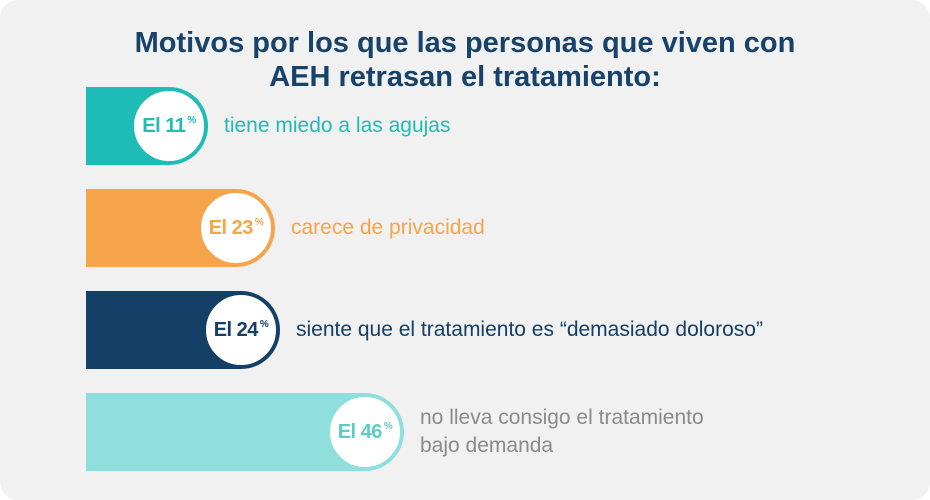  I want to click on chart-title-line-2: AEH retrasan el tratamiento:, so click(465, 77).